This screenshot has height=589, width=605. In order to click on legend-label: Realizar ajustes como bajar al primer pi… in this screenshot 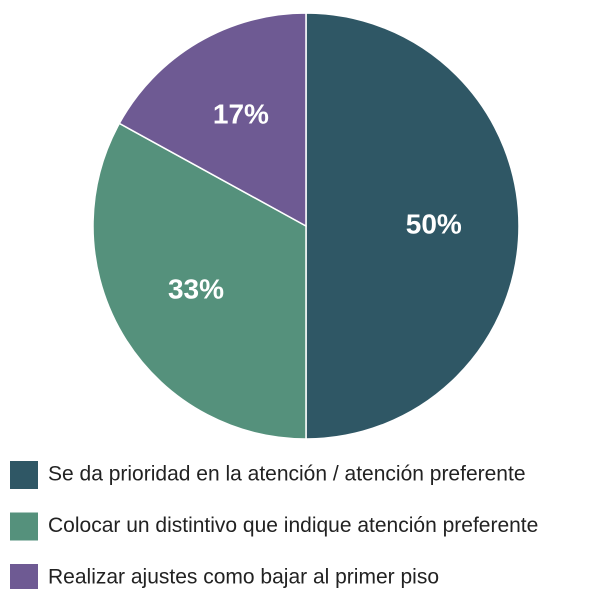, I will do `click(243, 577)`.